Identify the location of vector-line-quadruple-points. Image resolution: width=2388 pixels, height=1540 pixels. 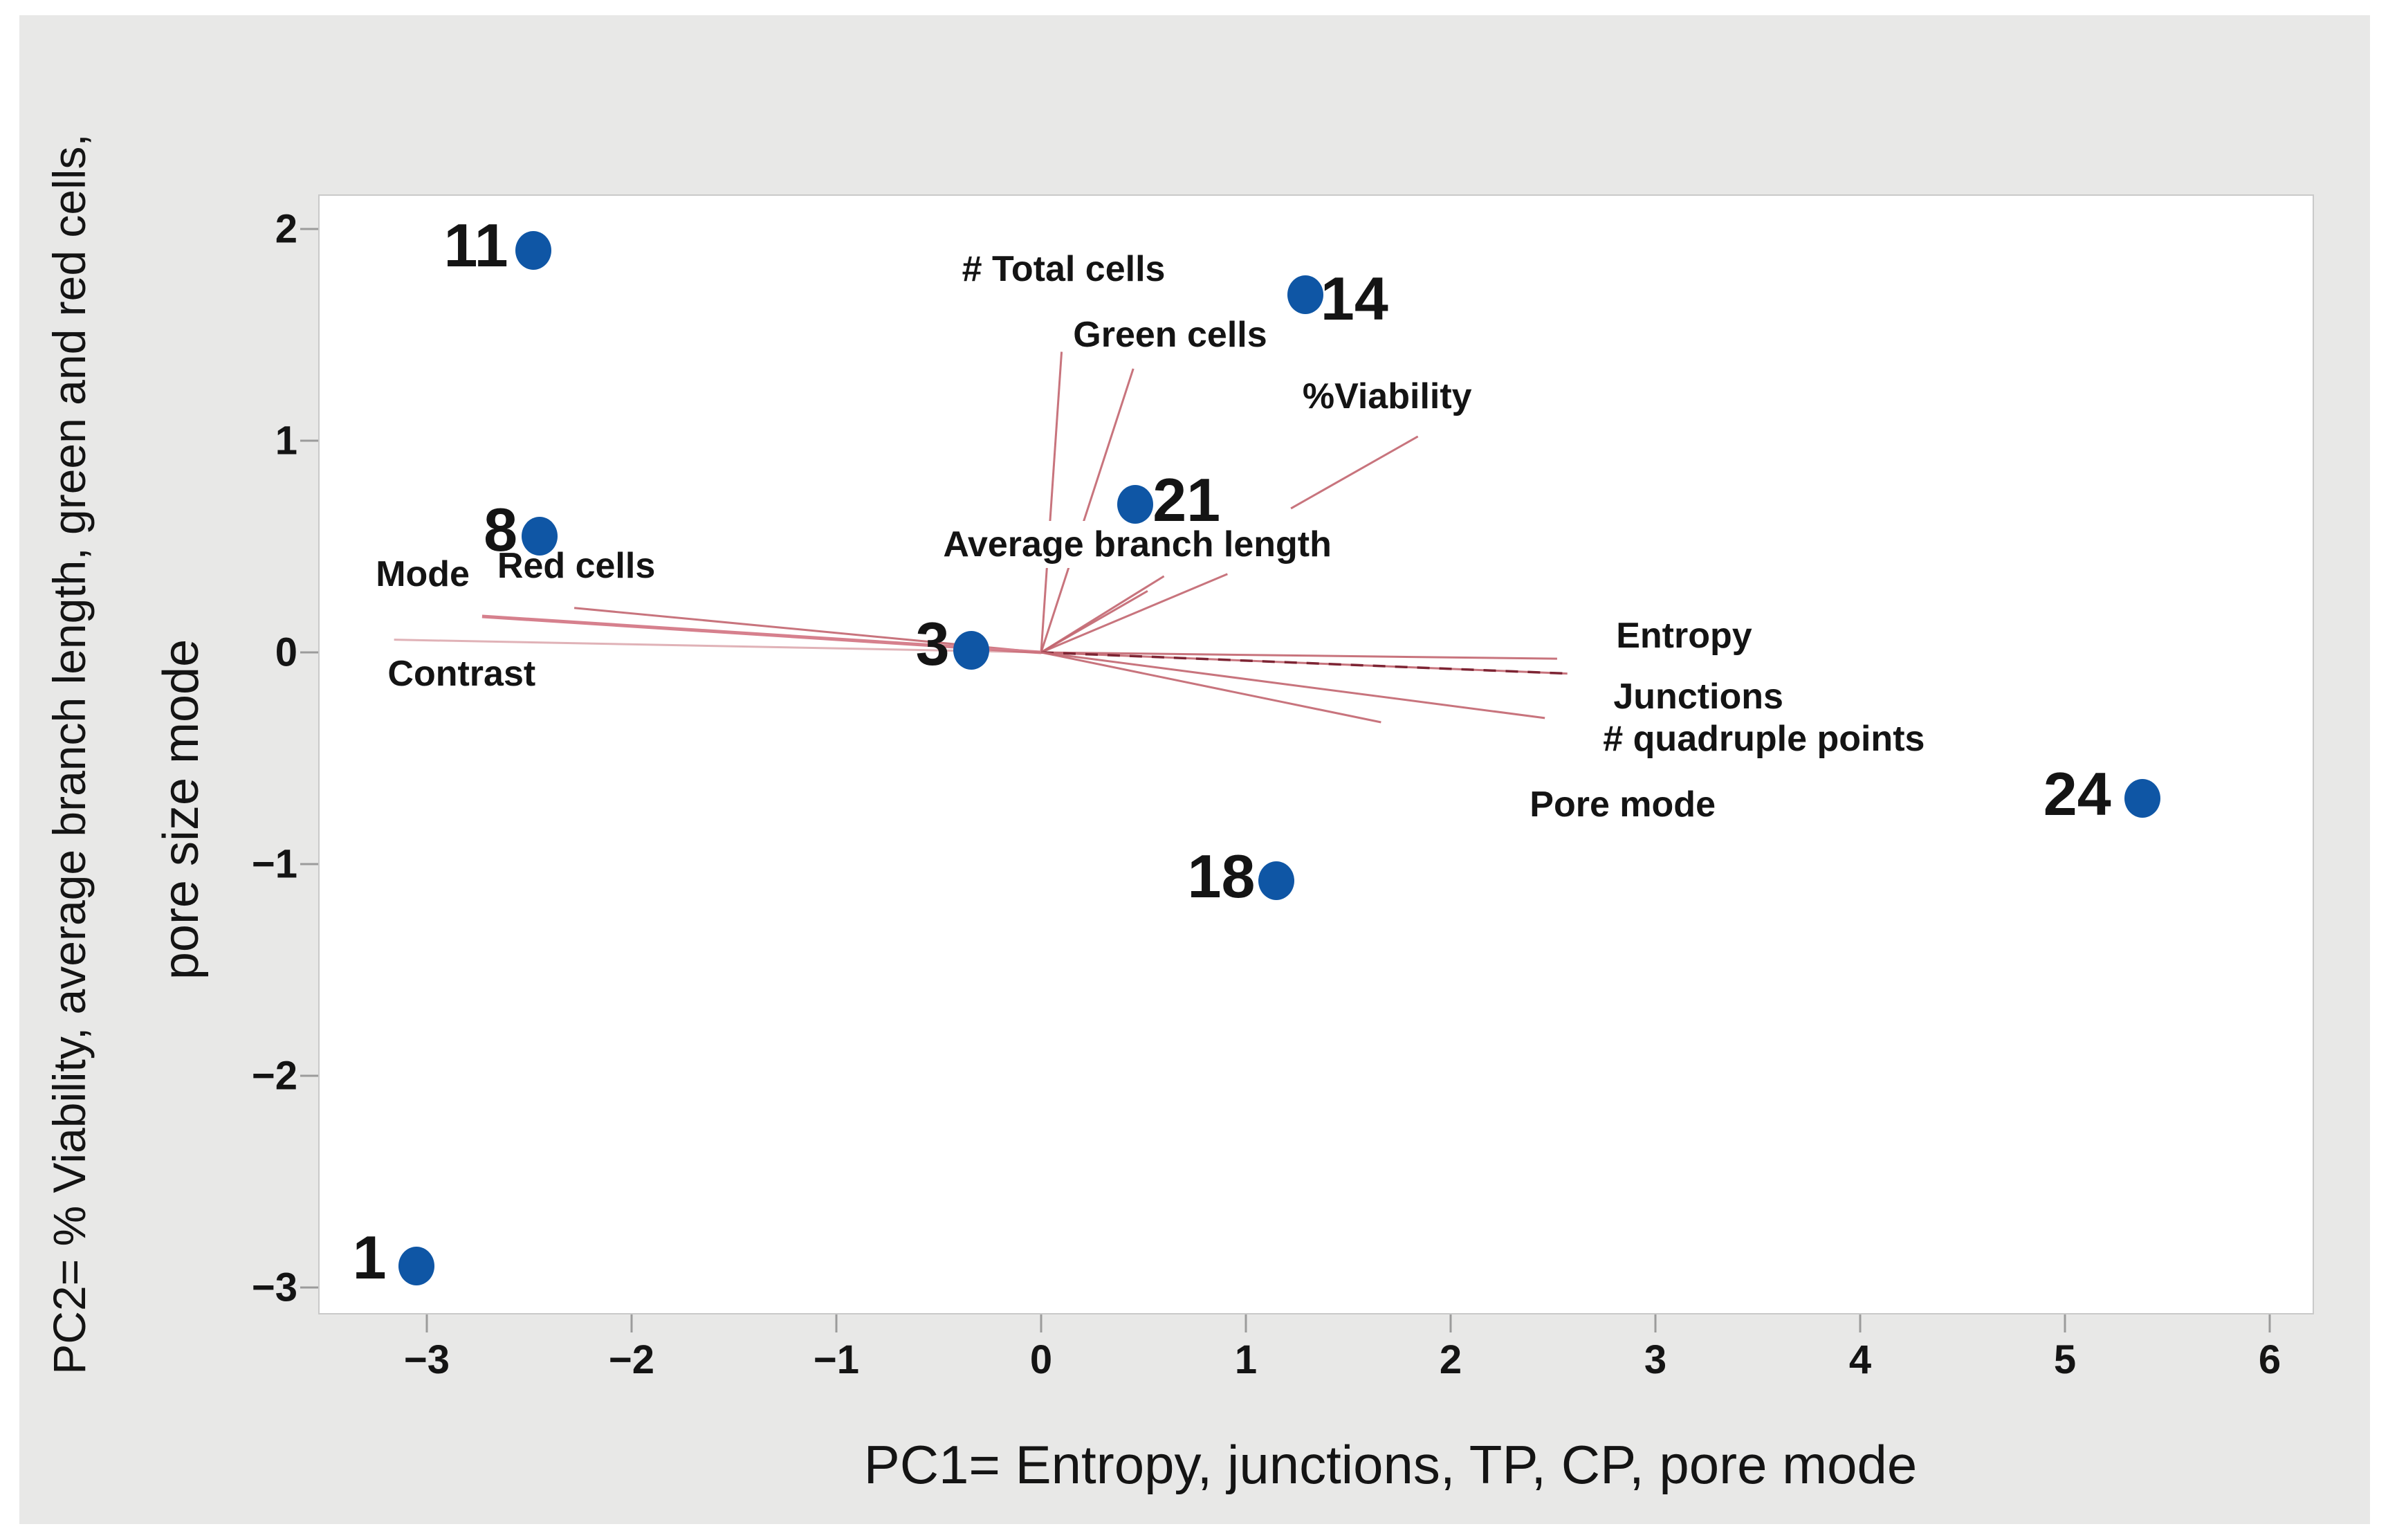
(1292, 685).